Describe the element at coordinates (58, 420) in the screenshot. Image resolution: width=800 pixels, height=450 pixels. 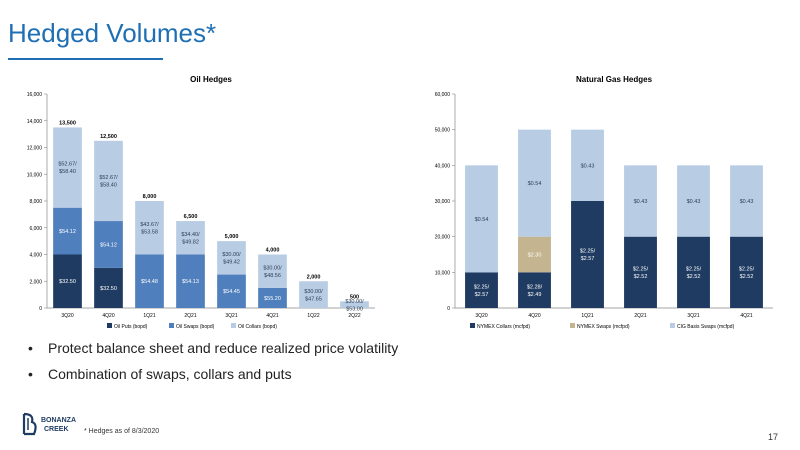
I see `logo-line1: BONANZA` at that location.